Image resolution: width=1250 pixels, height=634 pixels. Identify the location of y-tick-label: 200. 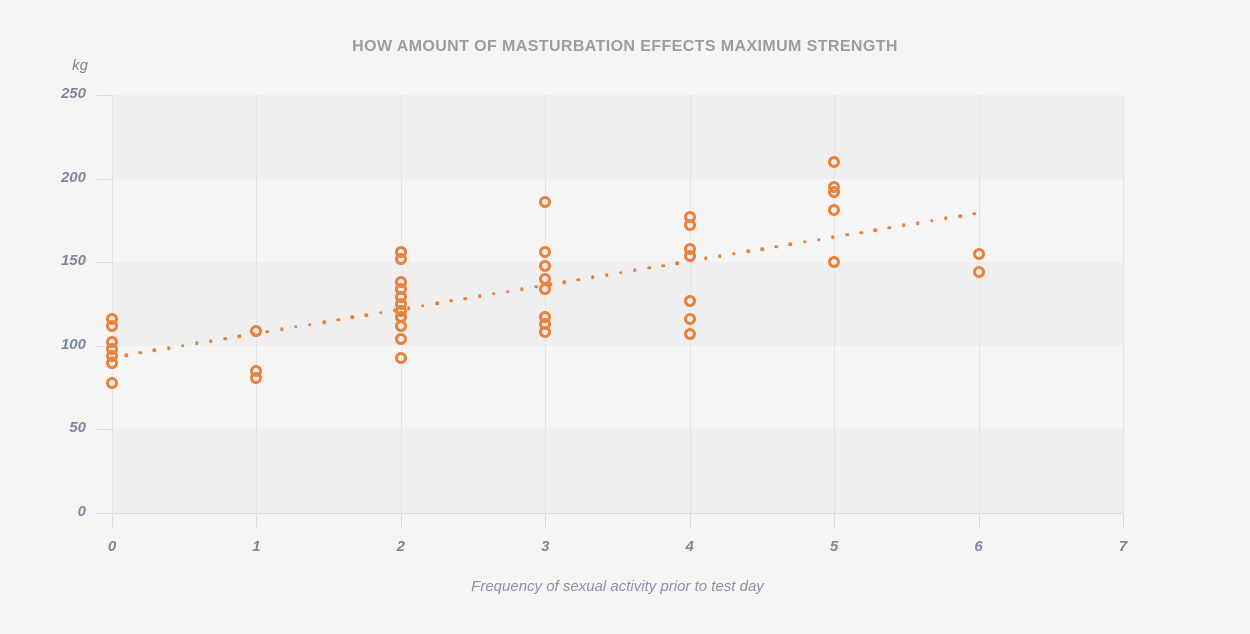
(73, 177).